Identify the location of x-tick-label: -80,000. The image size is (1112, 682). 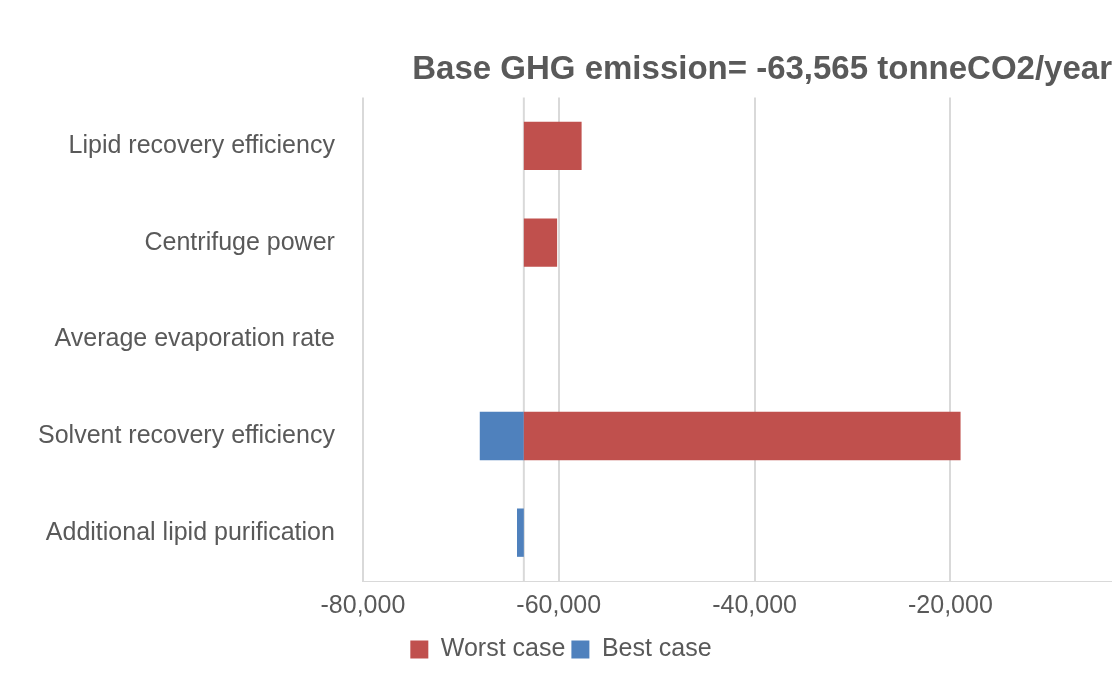
(363, 603).